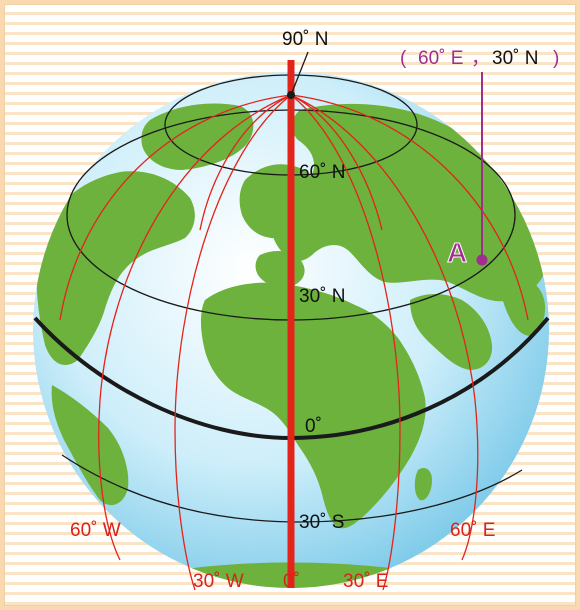  I want to click on label-30s: 30˚ S, so click(321, 522).